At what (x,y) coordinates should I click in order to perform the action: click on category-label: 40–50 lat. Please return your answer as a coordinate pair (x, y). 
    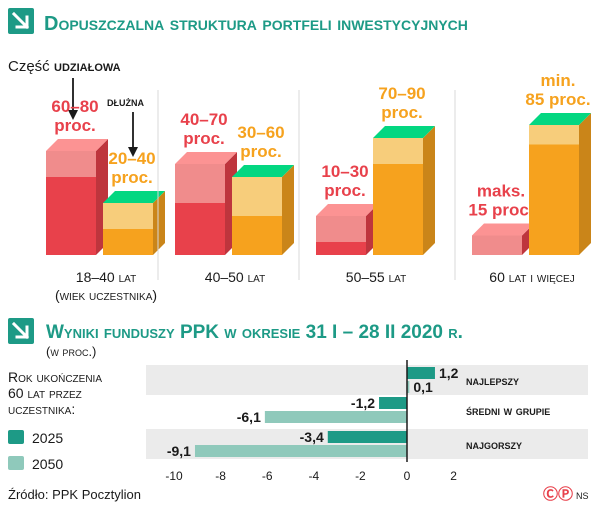
    Looking at the image, I should click on (235, 277).